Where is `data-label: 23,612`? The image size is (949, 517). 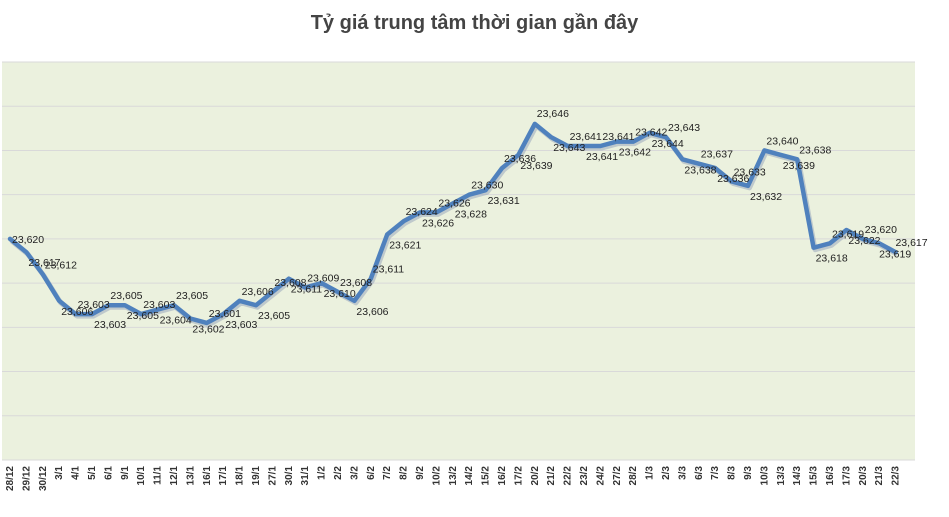
data-label: 23,612 is located at coordinates (61, 265).